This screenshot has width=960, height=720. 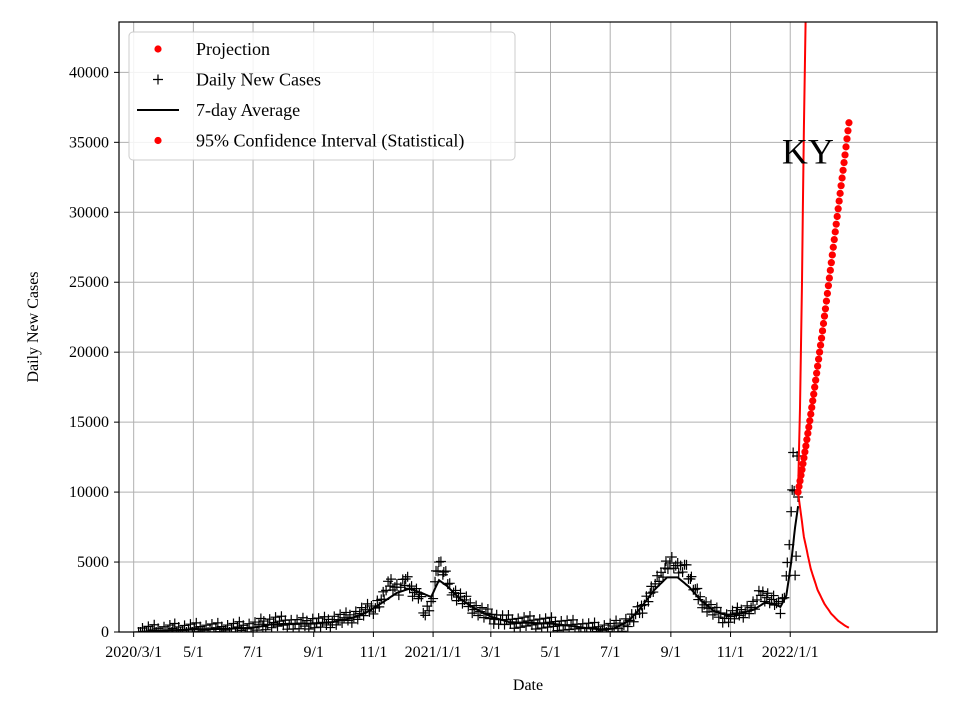 I want to click on y-tick-label: 20000, so click(x=89, y=352).